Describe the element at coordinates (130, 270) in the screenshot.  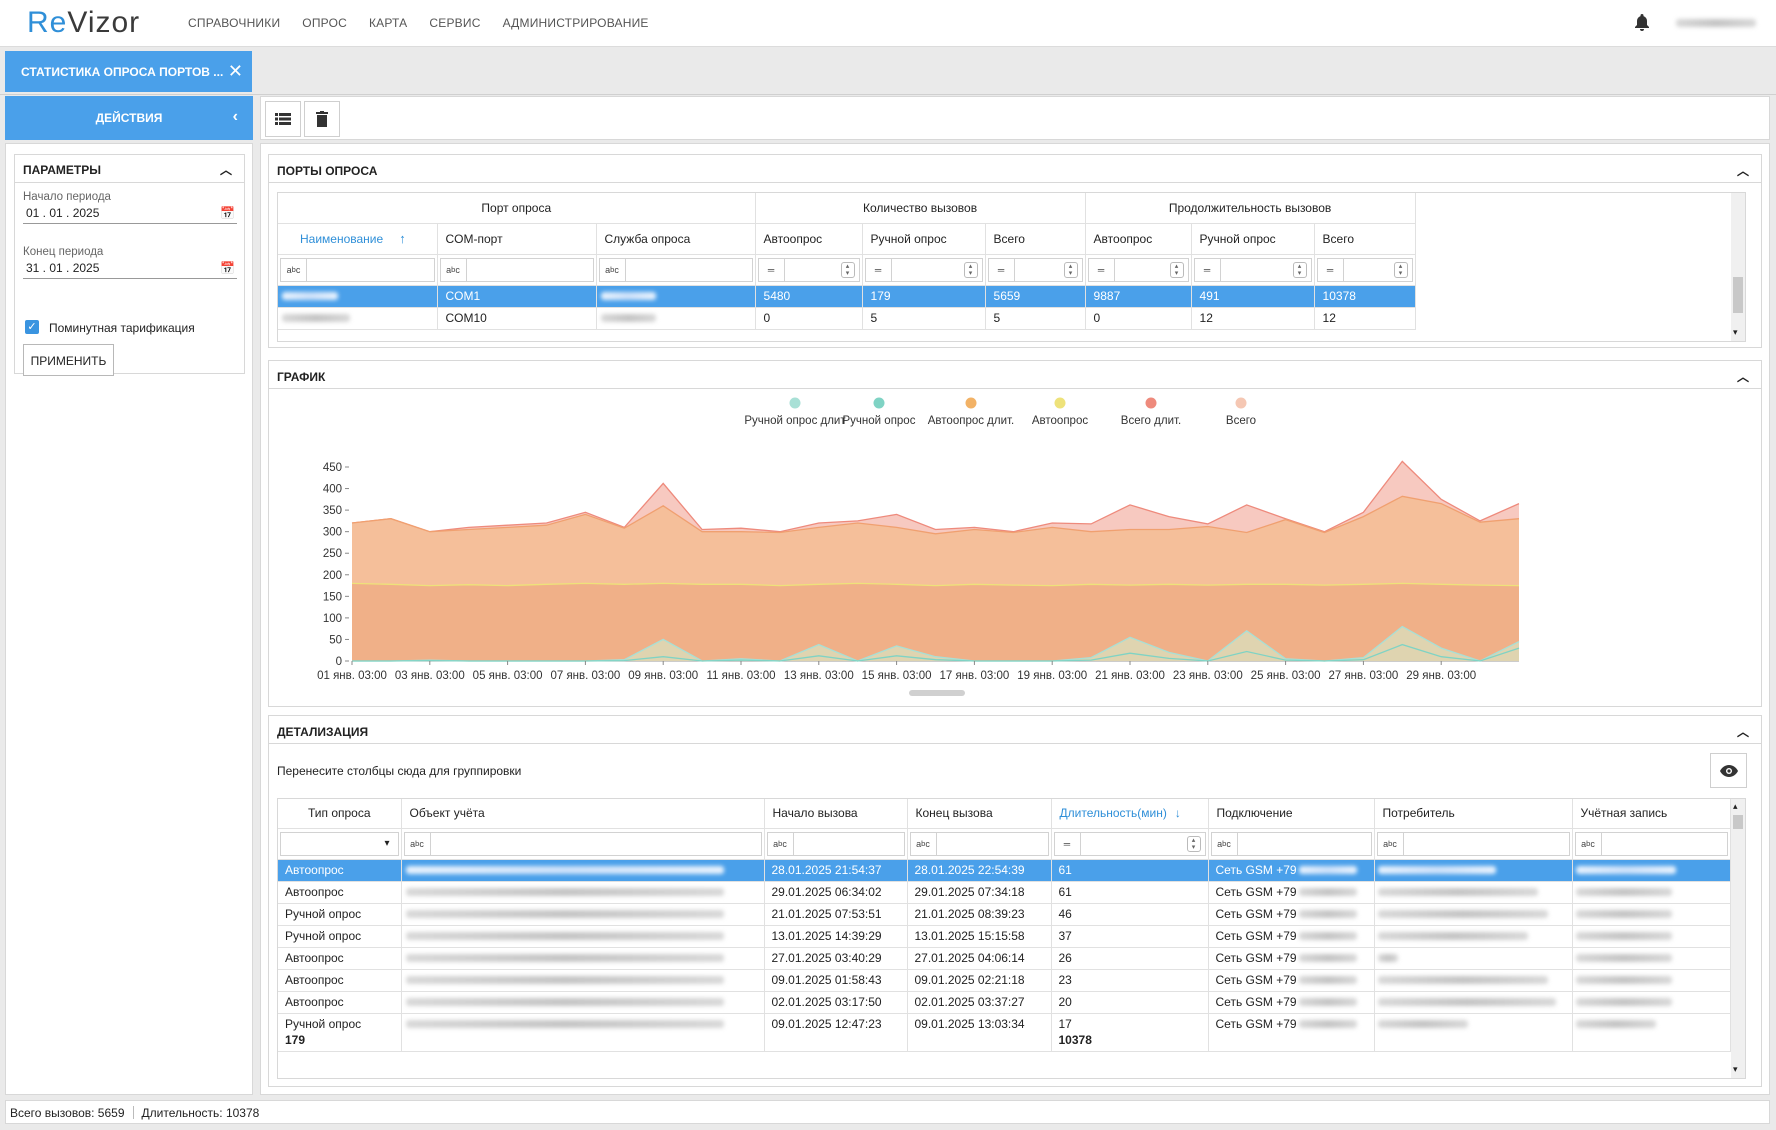
I see `end-period-input: 31 . 01 . 2025 📅` at that location.